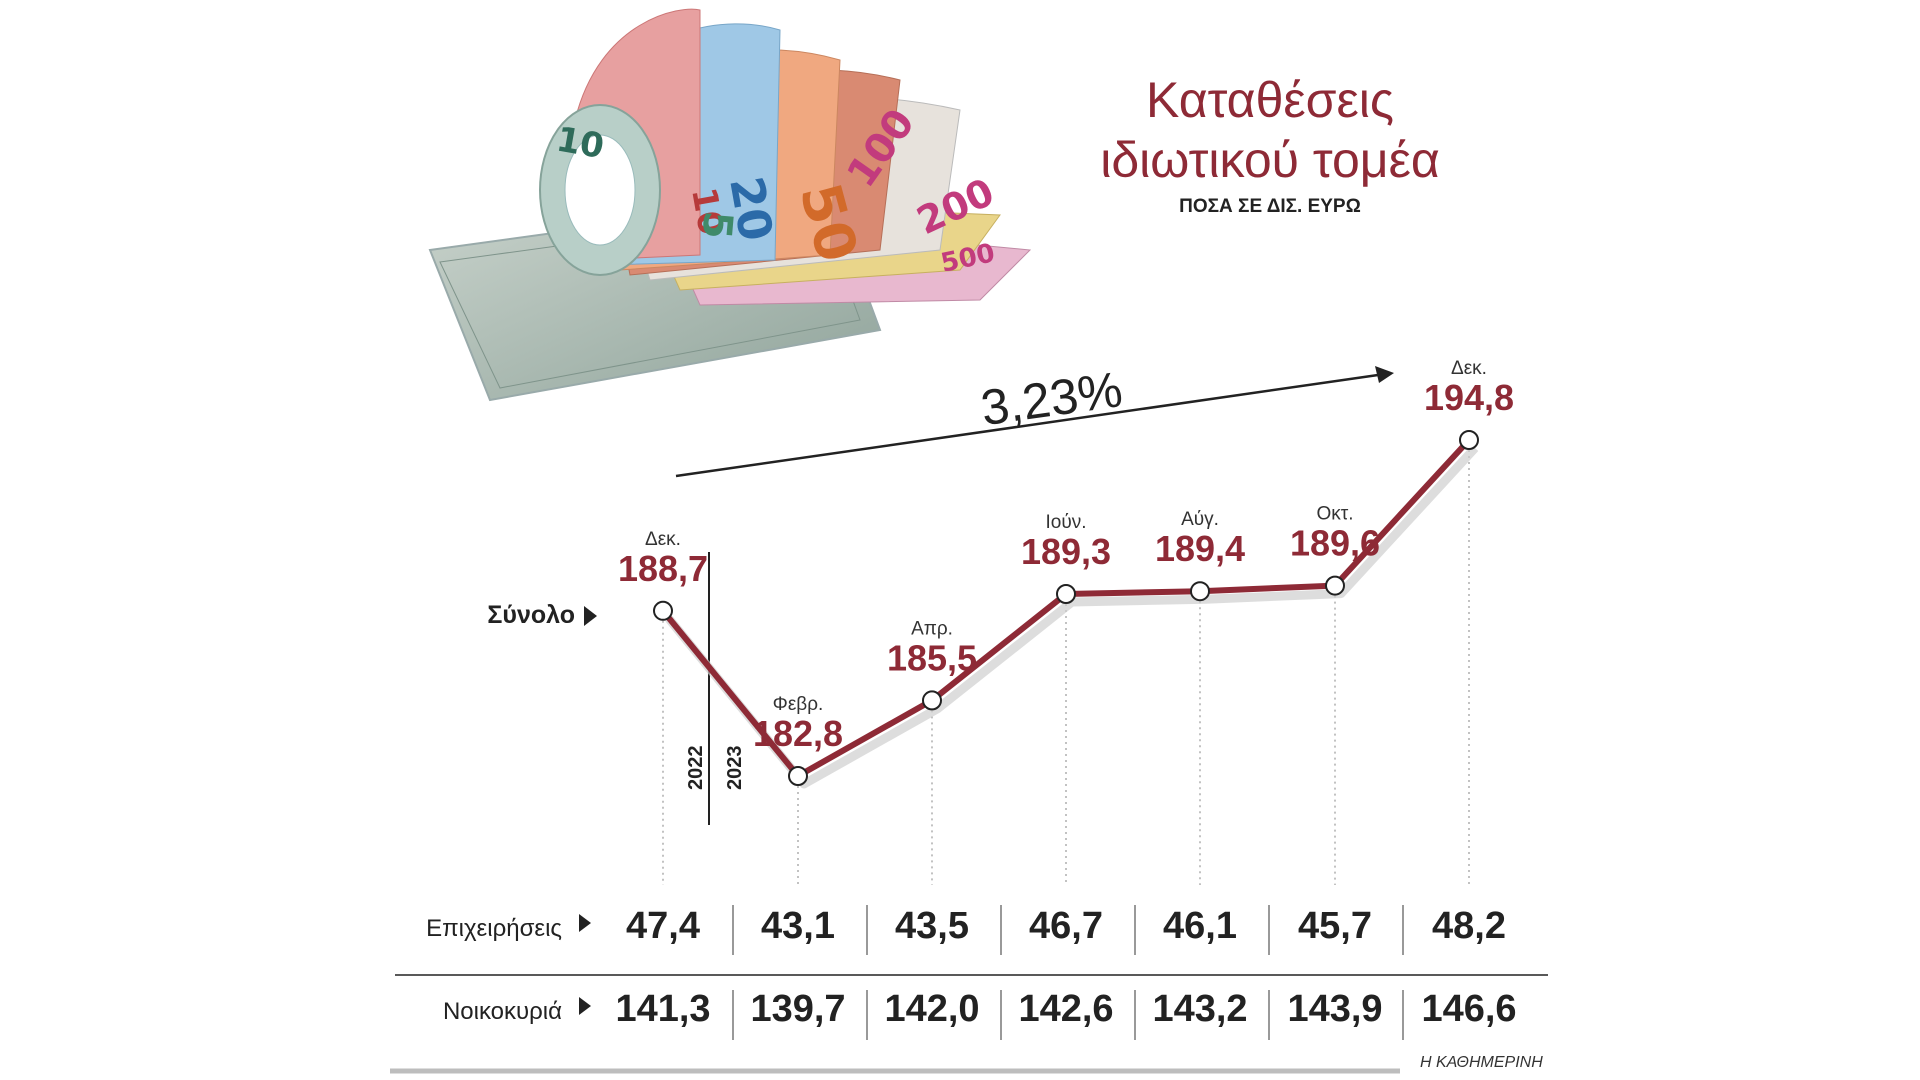  What do you see at coordinates (1335, 543) in the screenshot?
I see `value-label: 189,6` at bounding box center [1335, 543].